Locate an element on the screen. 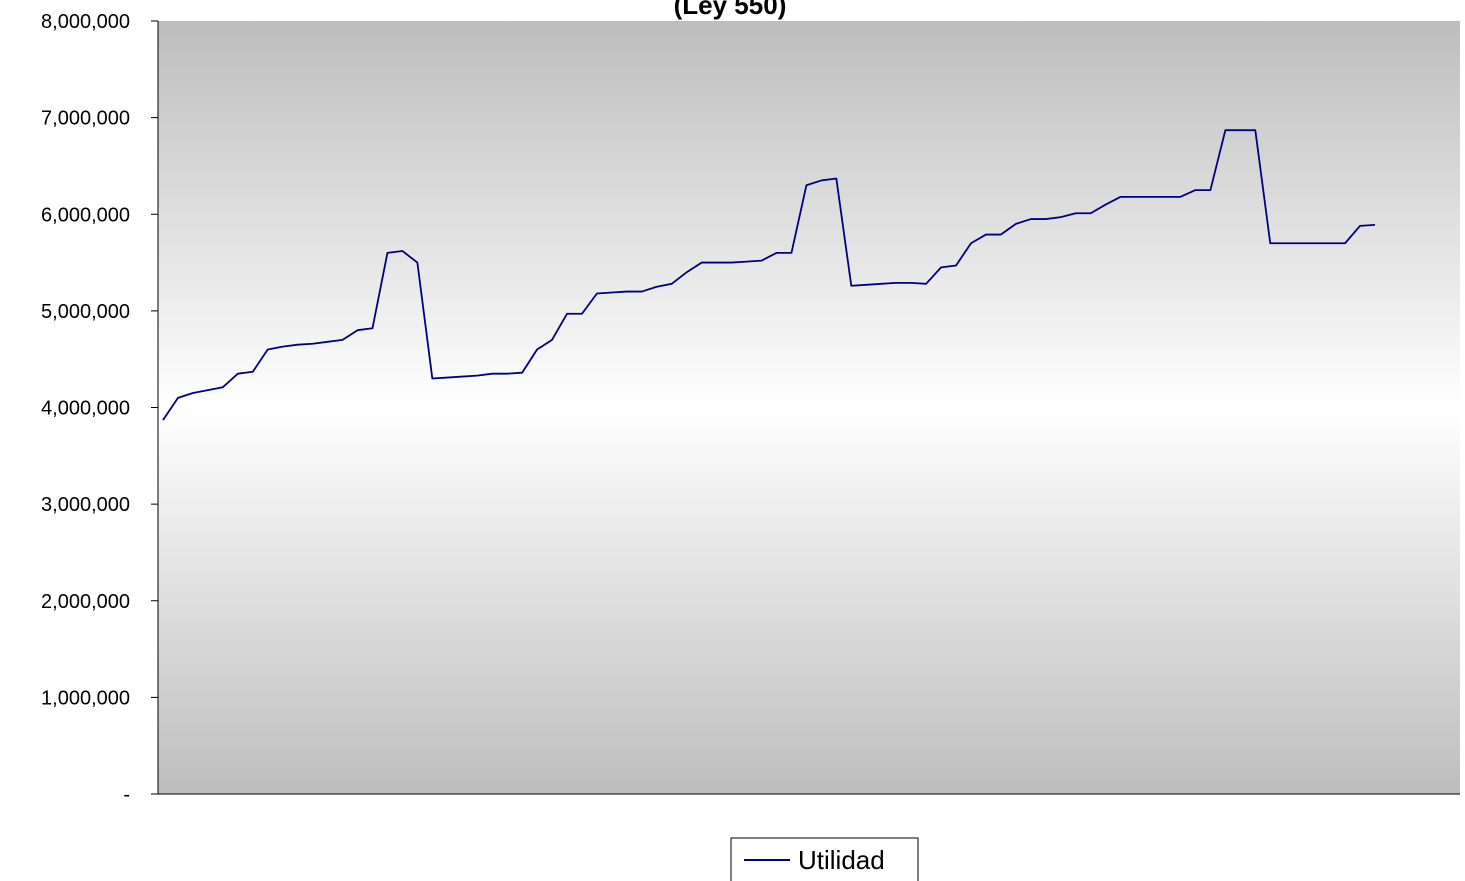 The width and height of the screenshot is (1465, 881). y-tick-label: - is located at coordinates (126, 795).